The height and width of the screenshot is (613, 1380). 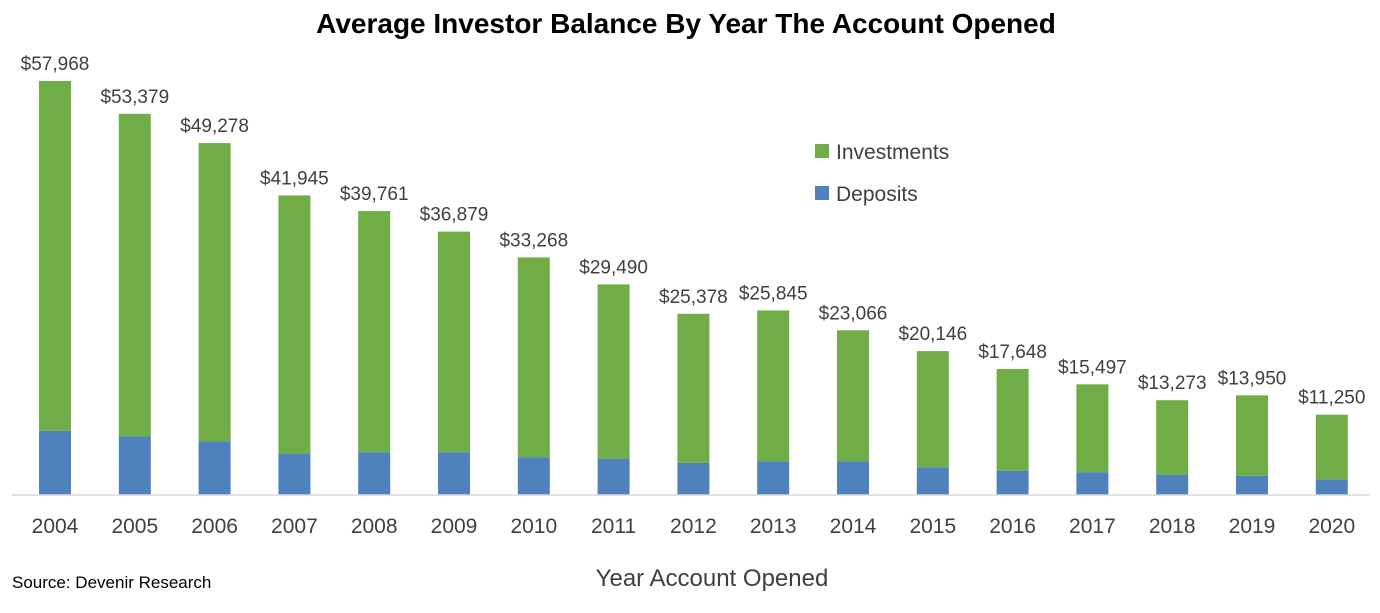 What do you see at coordinates (693, 388) in the screenshot?
I see `bar-investments-2012` at bounding box center [693, 388].